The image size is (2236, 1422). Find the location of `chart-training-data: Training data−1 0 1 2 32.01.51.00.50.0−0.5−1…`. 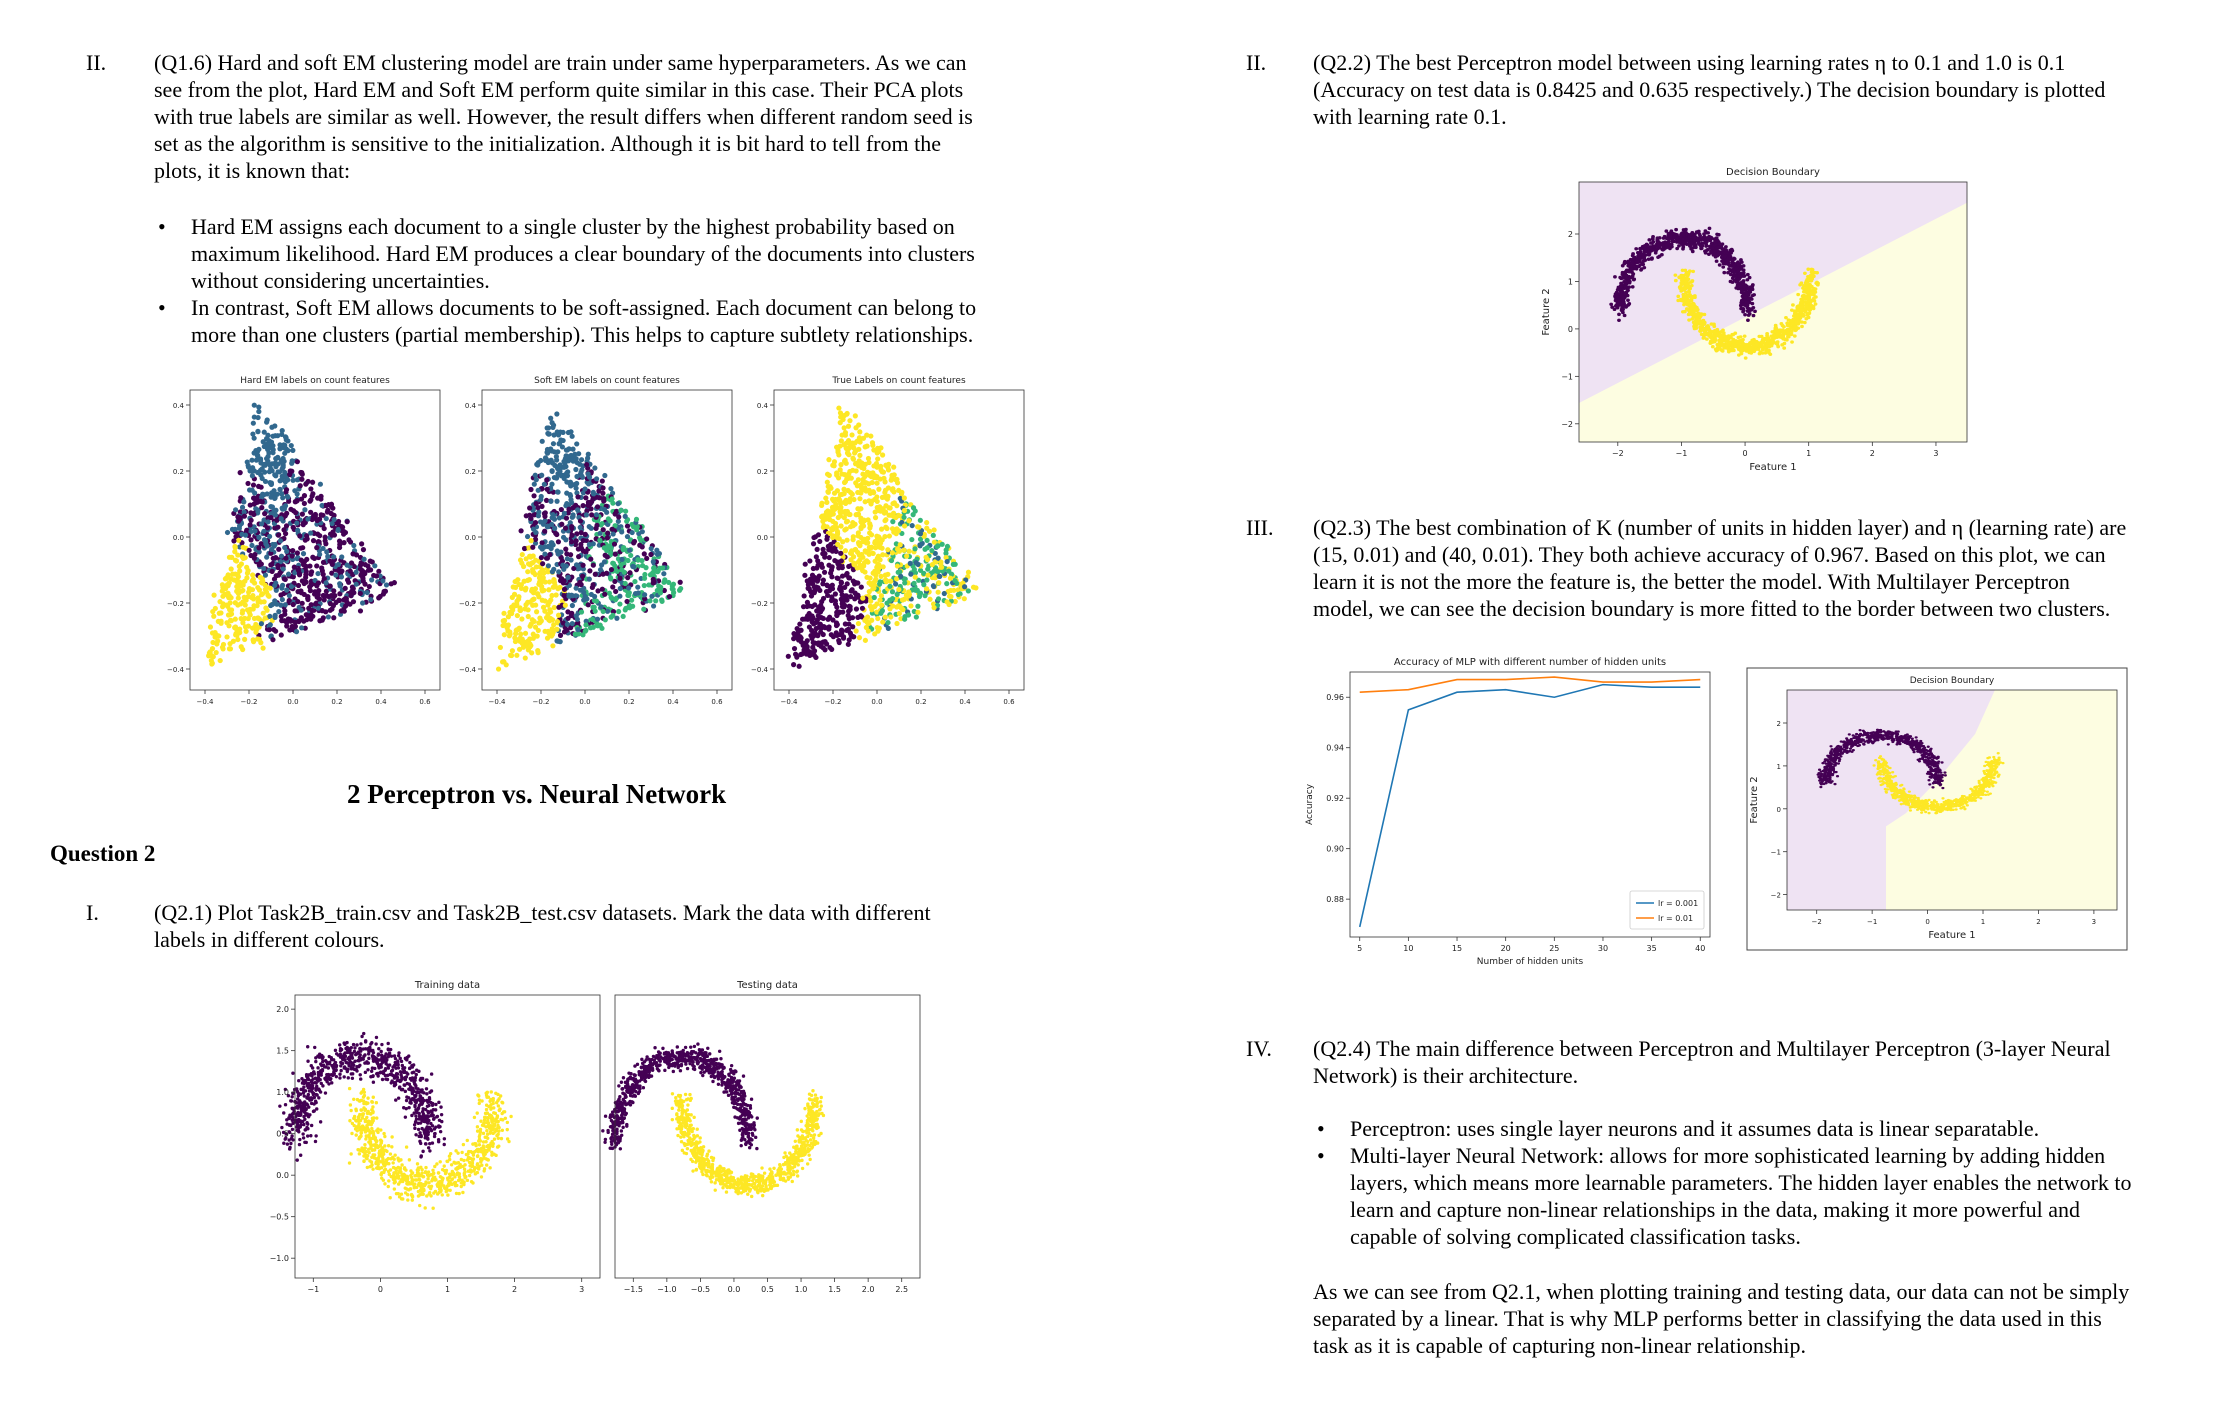

chart-training-data: Training data−1 0 1 2 32.01.51.00.50.0−0.5−1… is located at coordinates (435, 1137).